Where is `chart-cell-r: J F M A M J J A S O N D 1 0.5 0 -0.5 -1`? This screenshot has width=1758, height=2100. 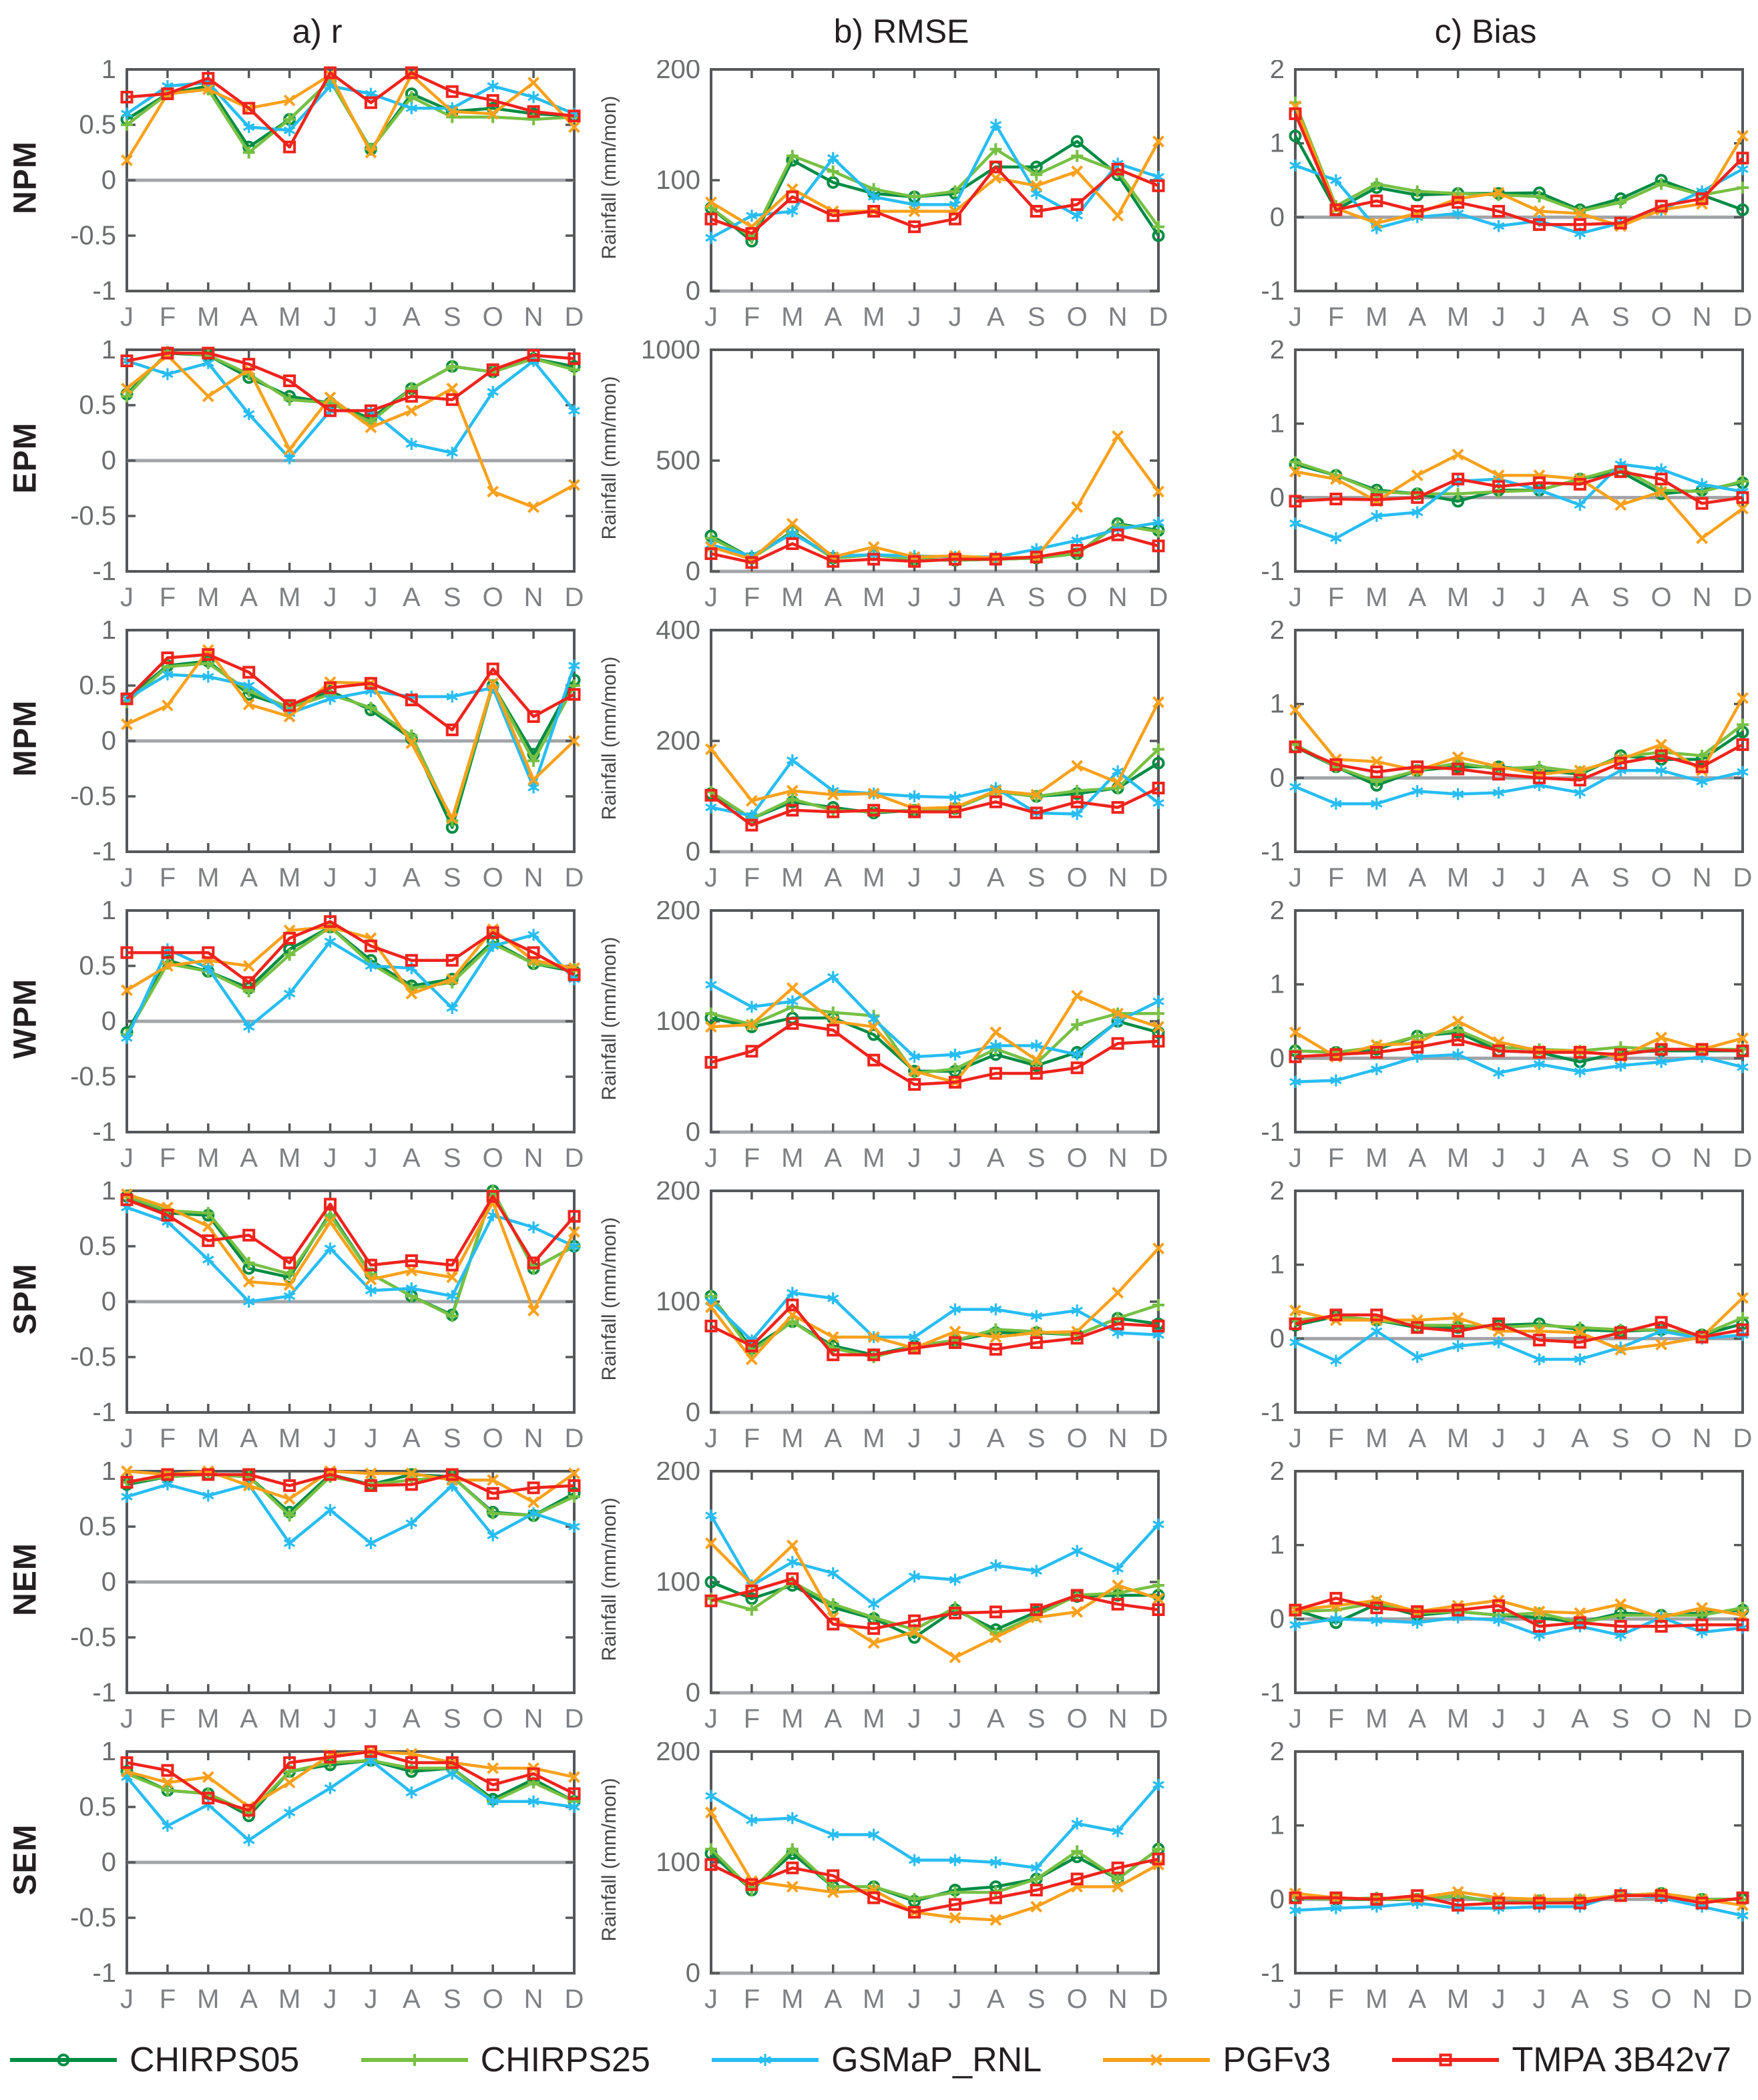 chart-cell-r: J F M A M J J A S O N D 1 0.5 0 -0.5 -1 is located at coordinates (317, 1882).